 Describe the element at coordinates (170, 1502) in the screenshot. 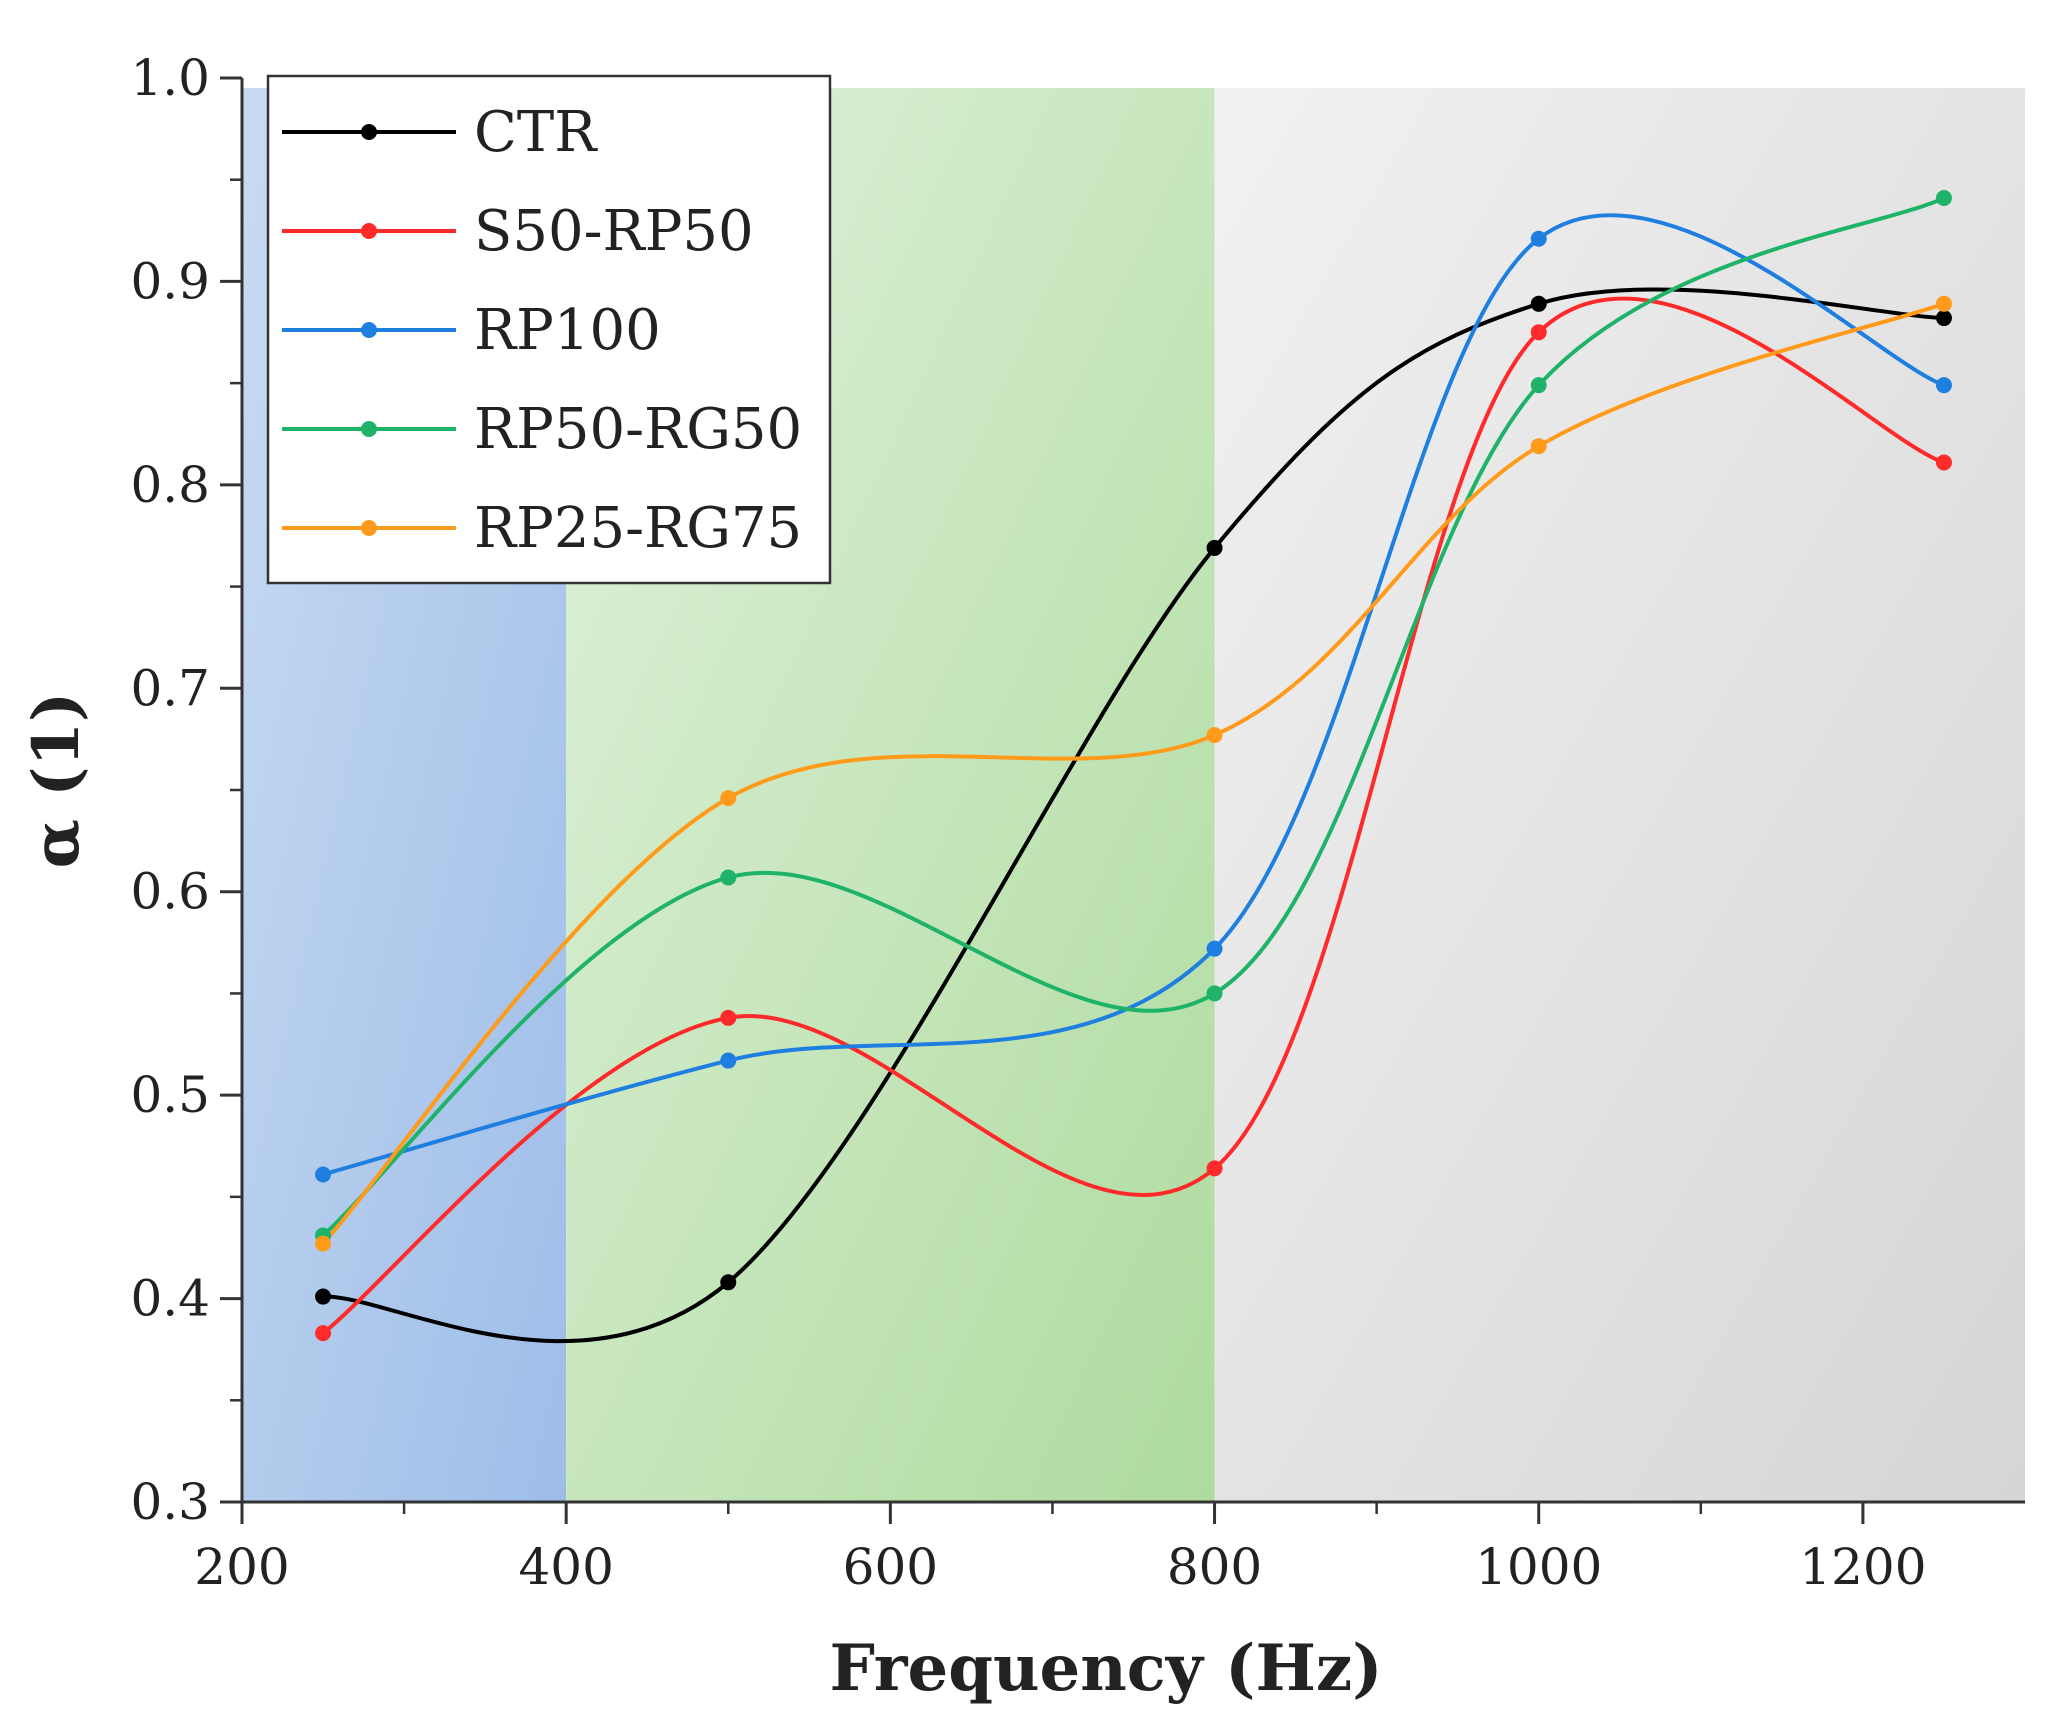

I see `y-tick-label: 0.3` at that location.